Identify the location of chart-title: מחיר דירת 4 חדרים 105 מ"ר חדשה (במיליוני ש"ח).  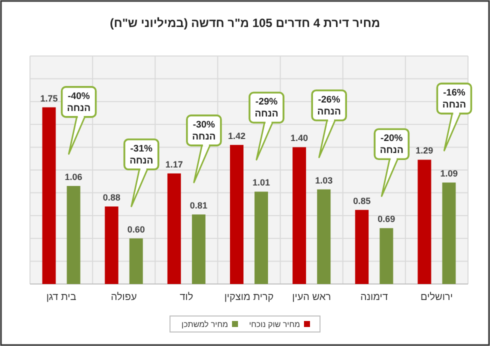
(245, 23).